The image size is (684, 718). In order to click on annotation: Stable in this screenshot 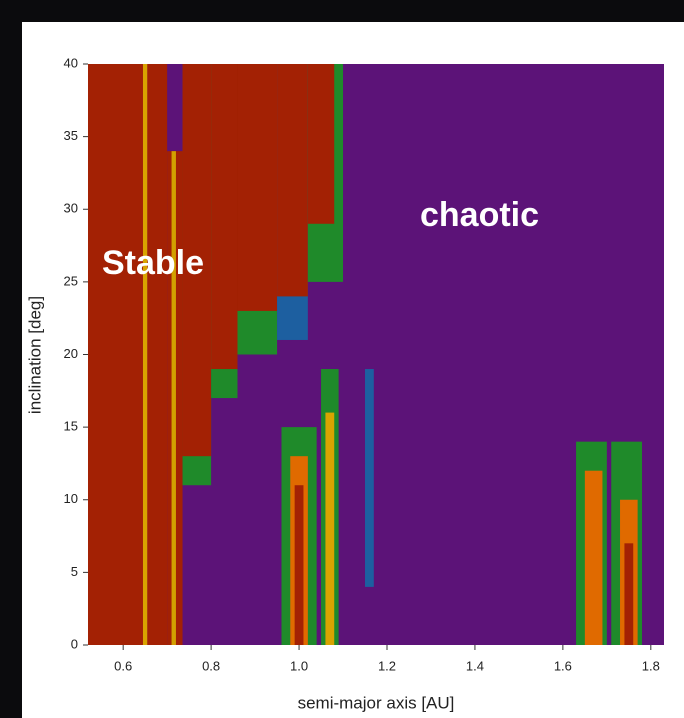, I will do `click(153, 263)`.